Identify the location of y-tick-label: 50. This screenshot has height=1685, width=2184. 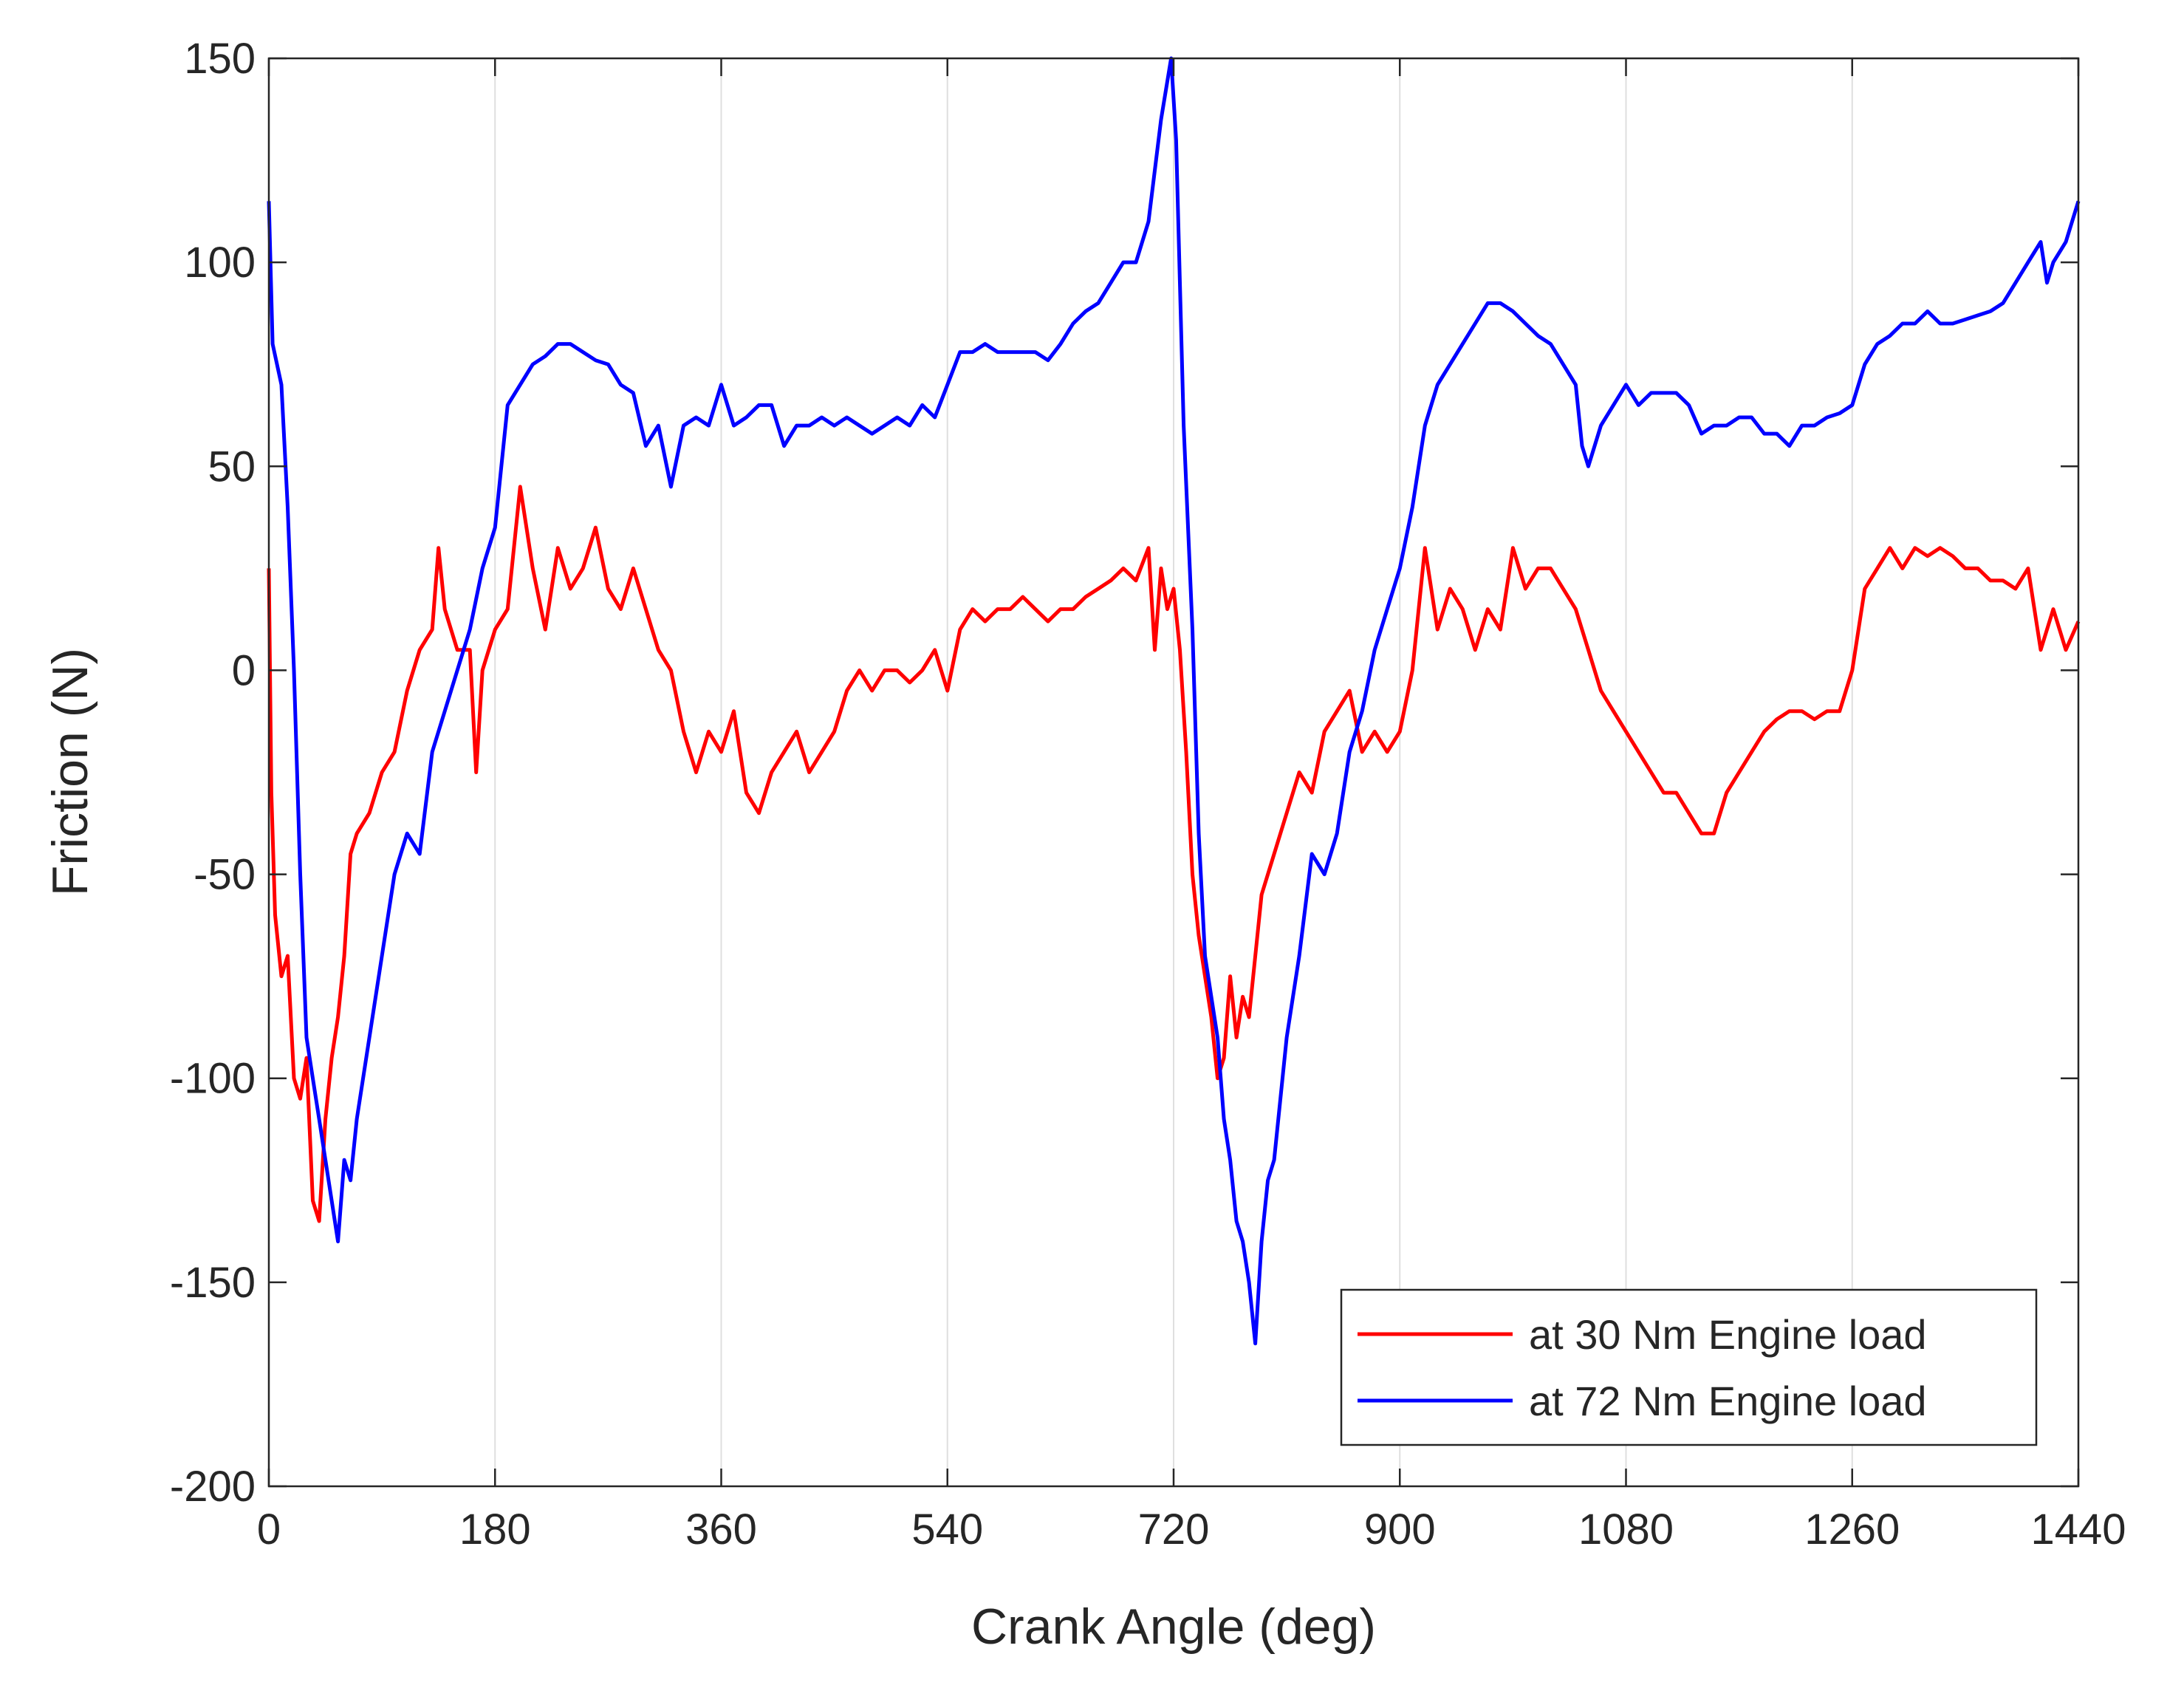
(232, 466).